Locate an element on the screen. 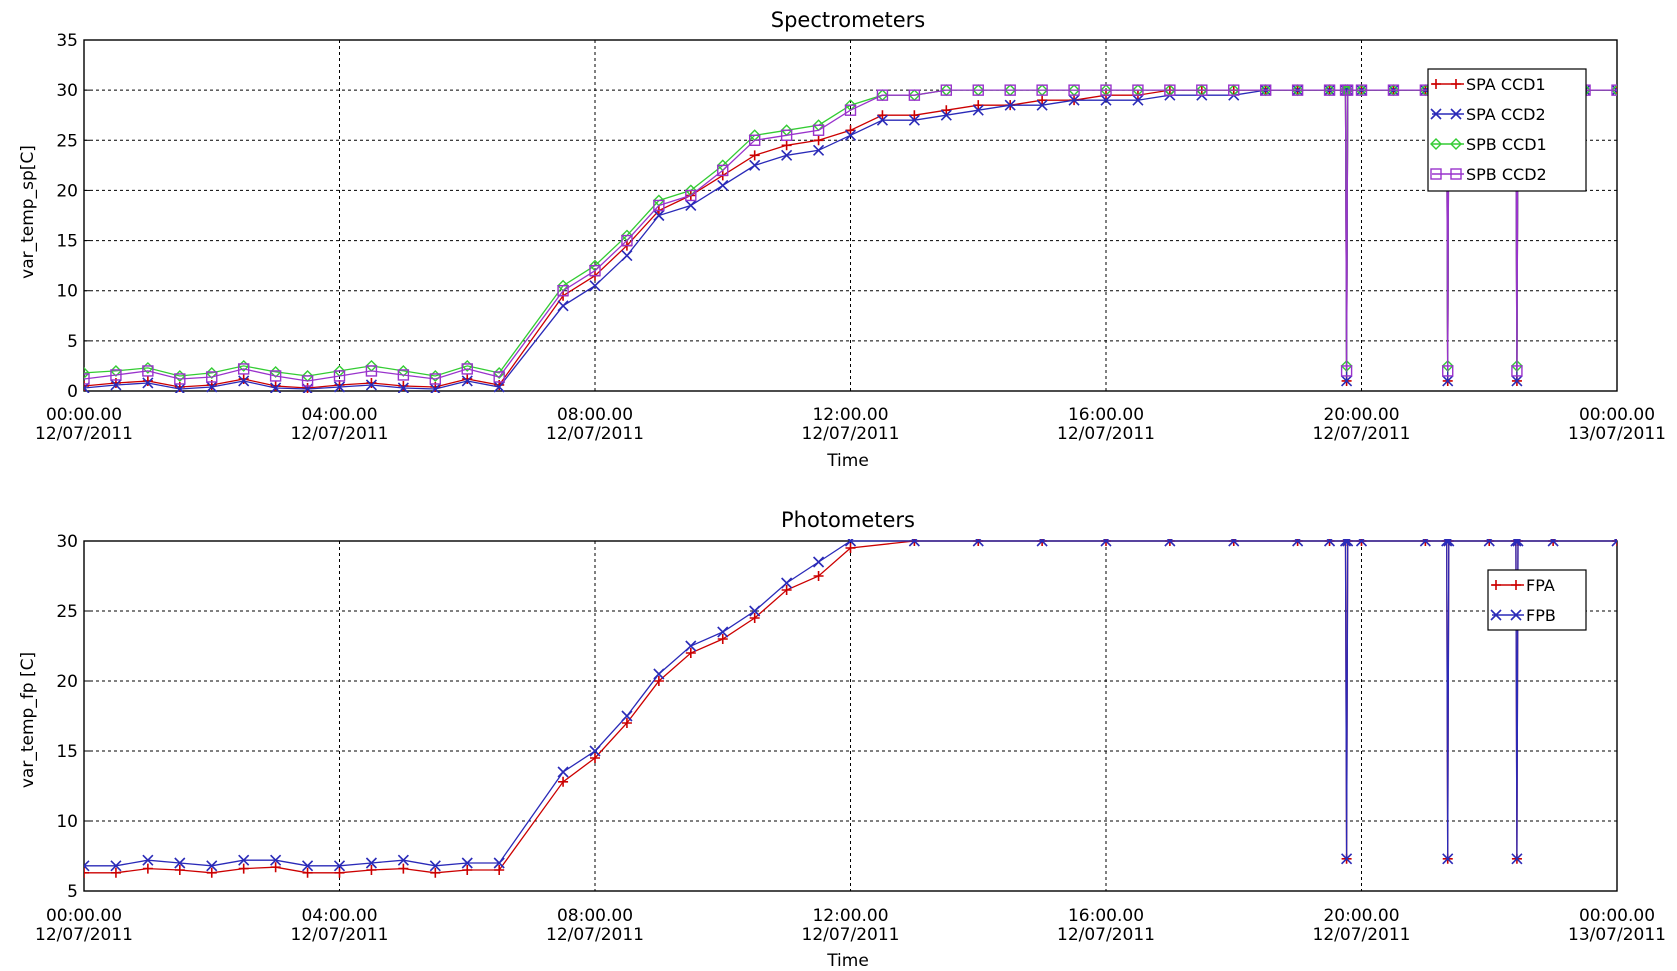  legend-item: FPA is located at coordinates (1523, 585).